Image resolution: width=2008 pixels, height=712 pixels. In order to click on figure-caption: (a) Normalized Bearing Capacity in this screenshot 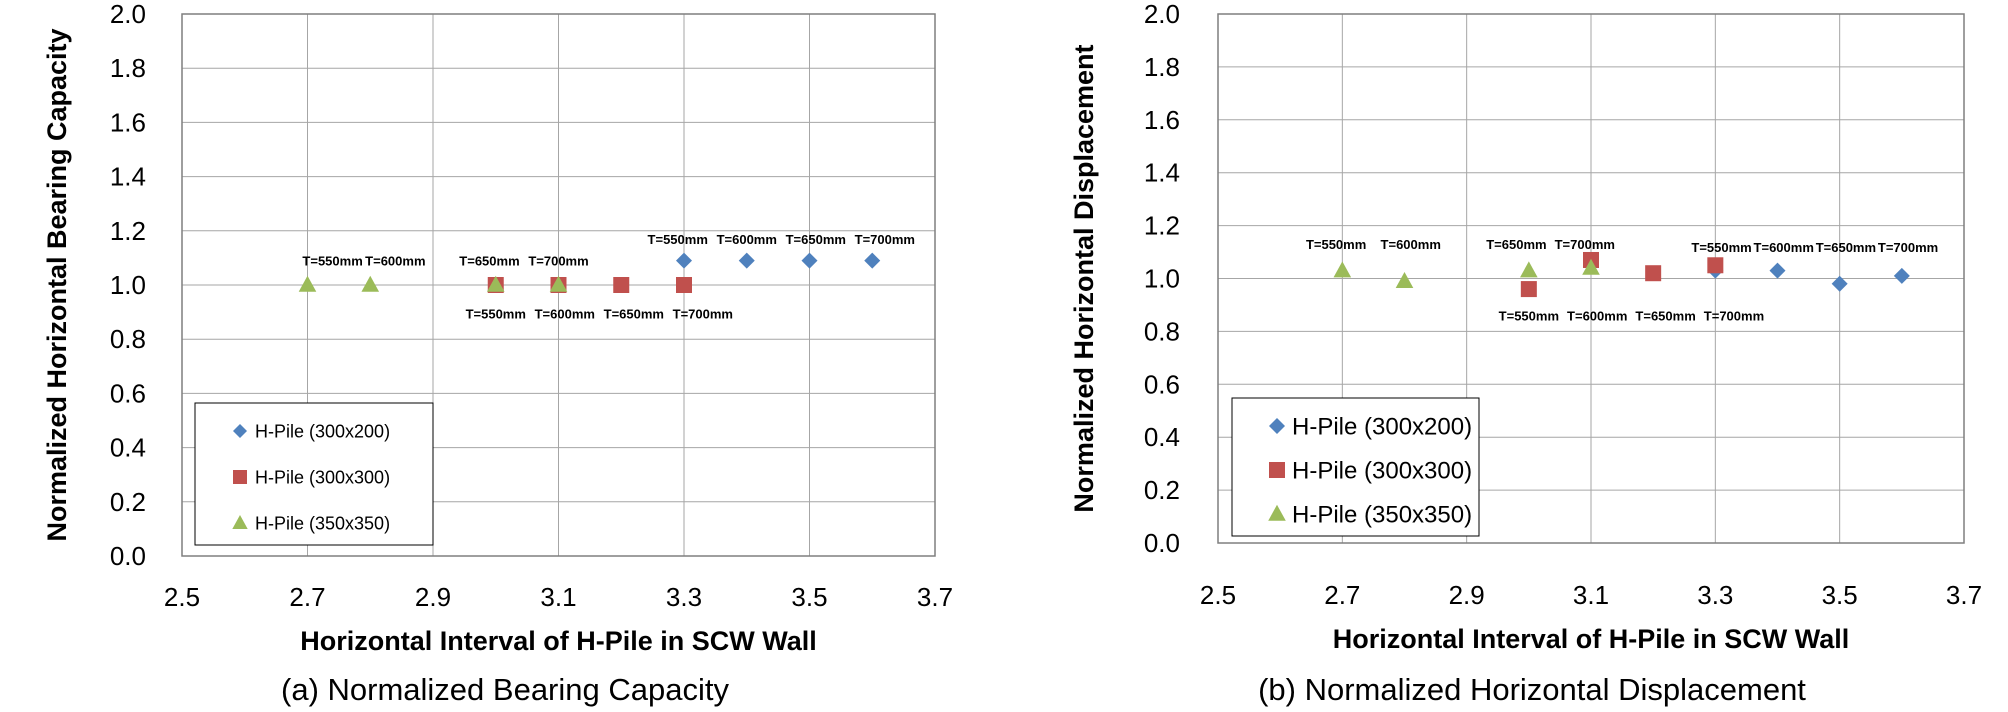, I will do `click(505, 689)`.